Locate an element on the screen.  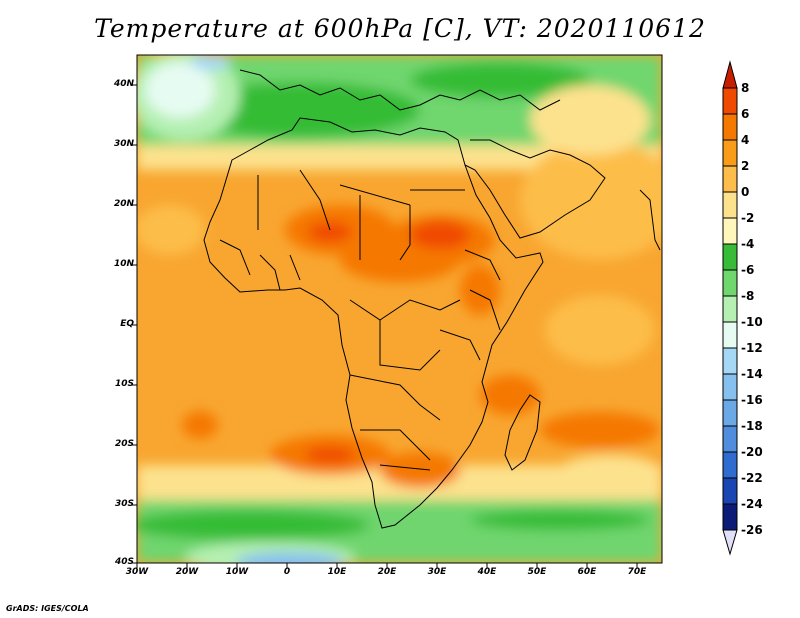
lon-label: 10W is located at coordinates (237, 572).